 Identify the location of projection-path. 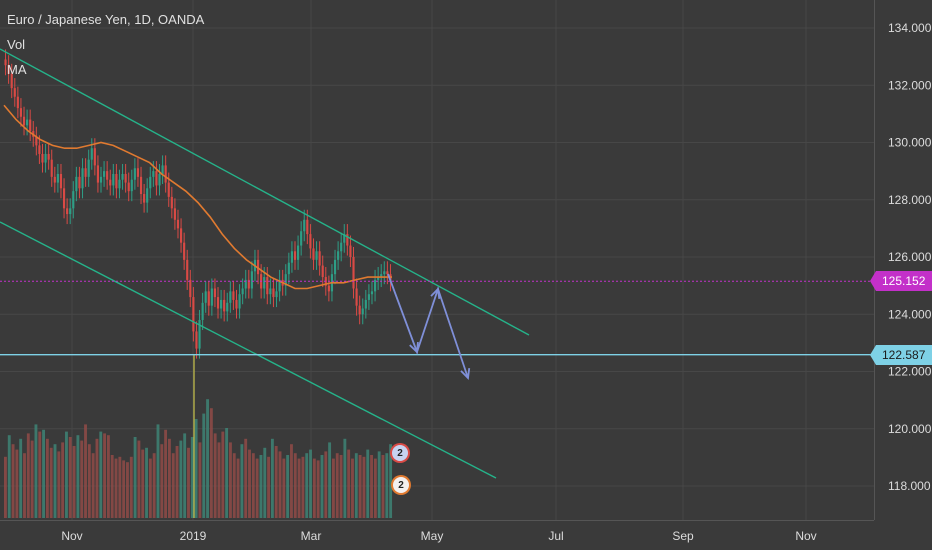
(428, 326).